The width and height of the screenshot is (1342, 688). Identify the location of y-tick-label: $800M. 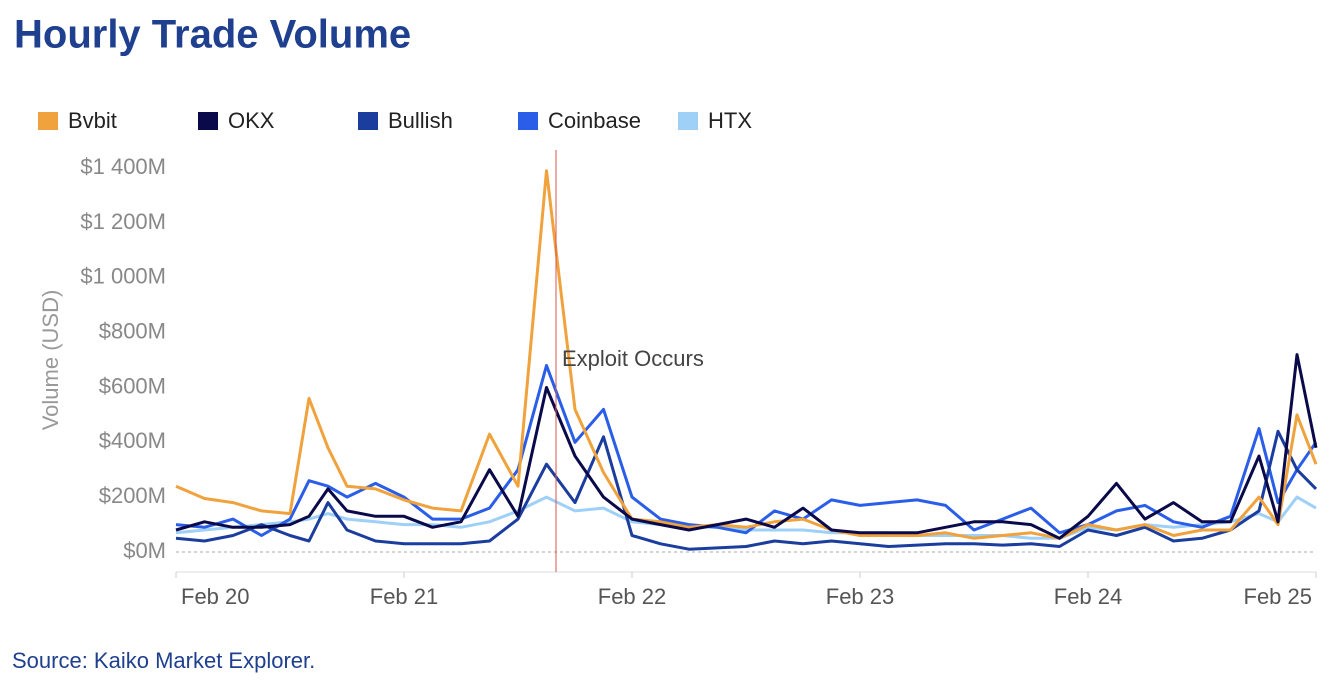
(132, 330).